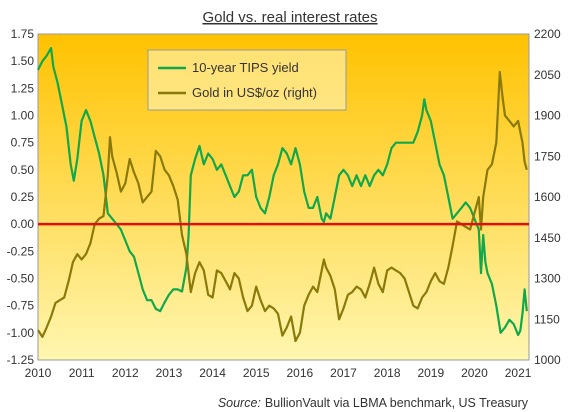 Image resolution: width=580 pixels, height=412 pixels. What do you see at coordinates (254, 92) in the screenshot?
I see `legend-label-gold: Gold in US$/oz (right)` at bounding box center [254, 92].